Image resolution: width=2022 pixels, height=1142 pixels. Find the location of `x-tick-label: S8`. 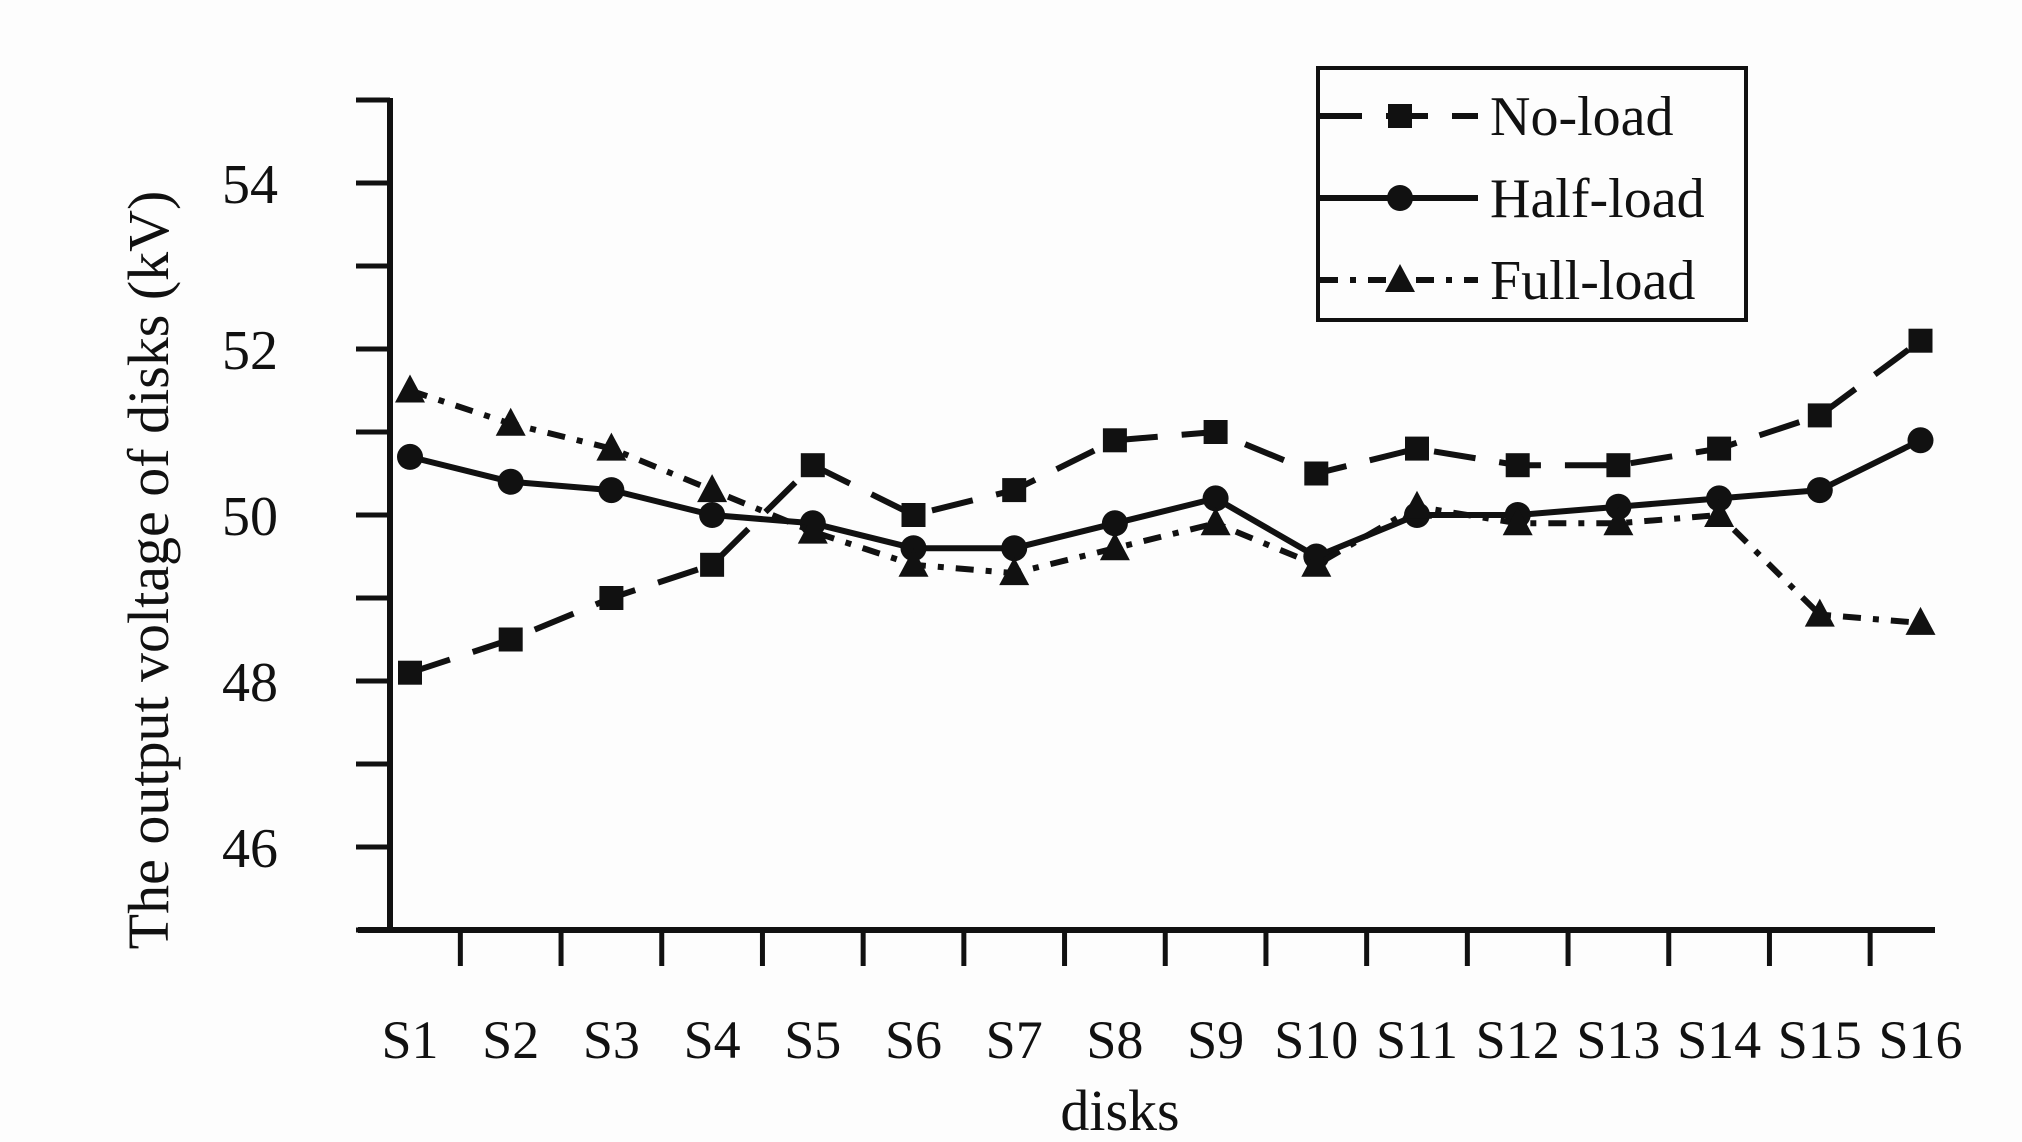

x-tick-label: S8 is located at coordinates (1114, 1040).